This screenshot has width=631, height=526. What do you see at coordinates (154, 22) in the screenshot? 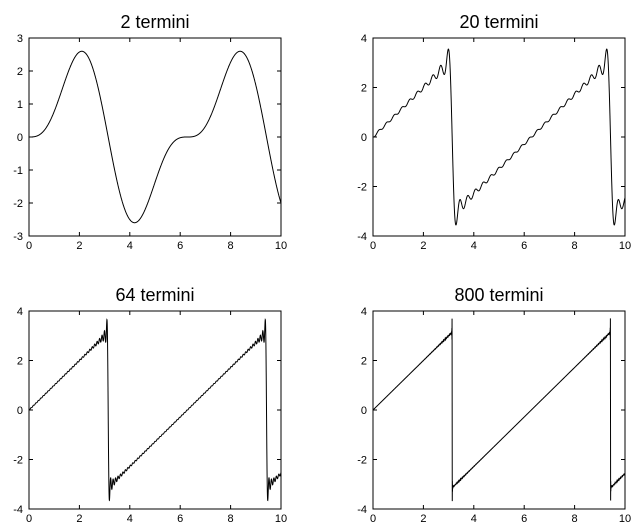
I see `chart-title: 2 termini` at bounding box center [154, 22].